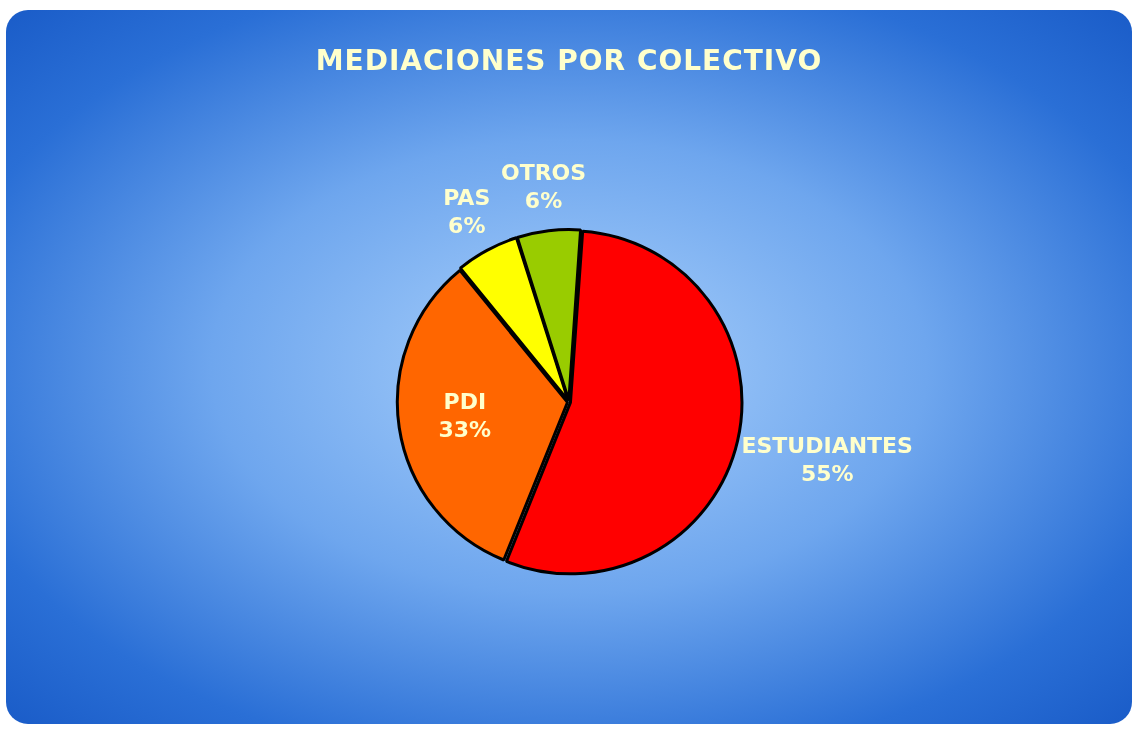 Image resolution: width=1138 pixels, height=729 pixels. I want to click on data-label: 55%, so click(827, 474).